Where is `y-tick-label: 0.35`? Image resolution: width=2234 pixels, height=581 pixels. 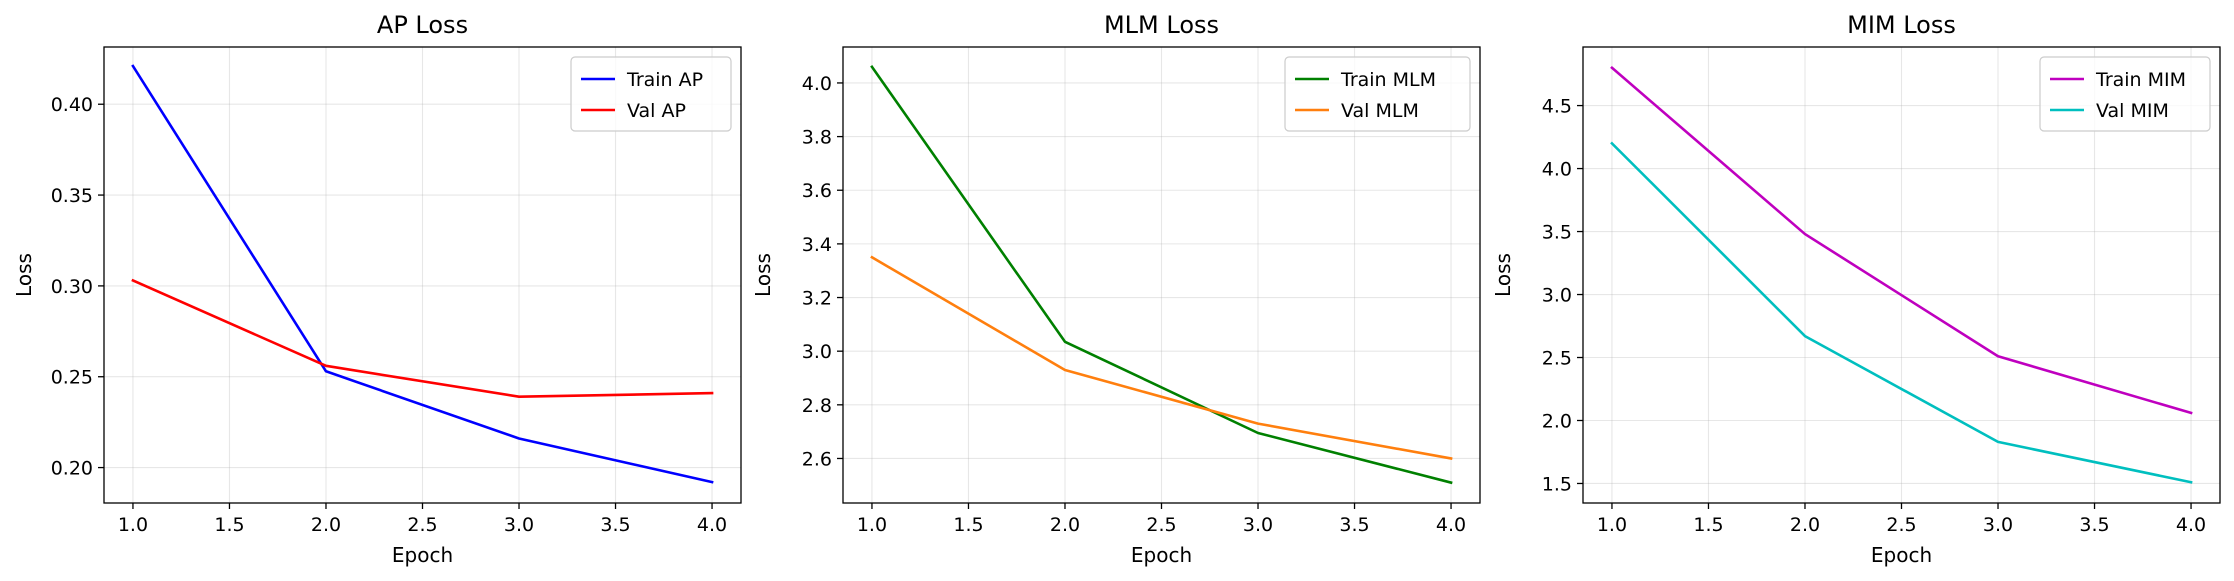 y-tick-label: 0.35 is located at coordinates (72, 196).